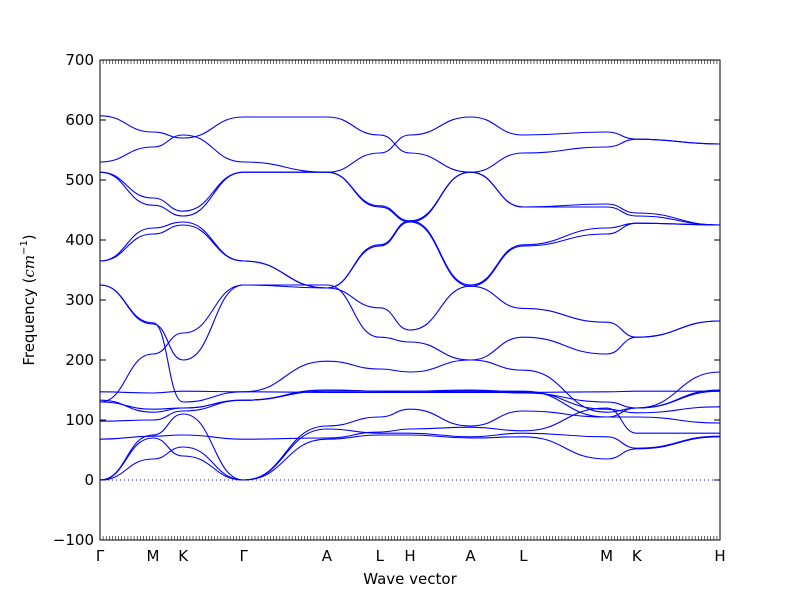 This screenshot has height=600, width=800. What do you see at coordinates (79, 240) in the screenshot?
I see `y-tick-label: 400` at bounding box center [79, 240].